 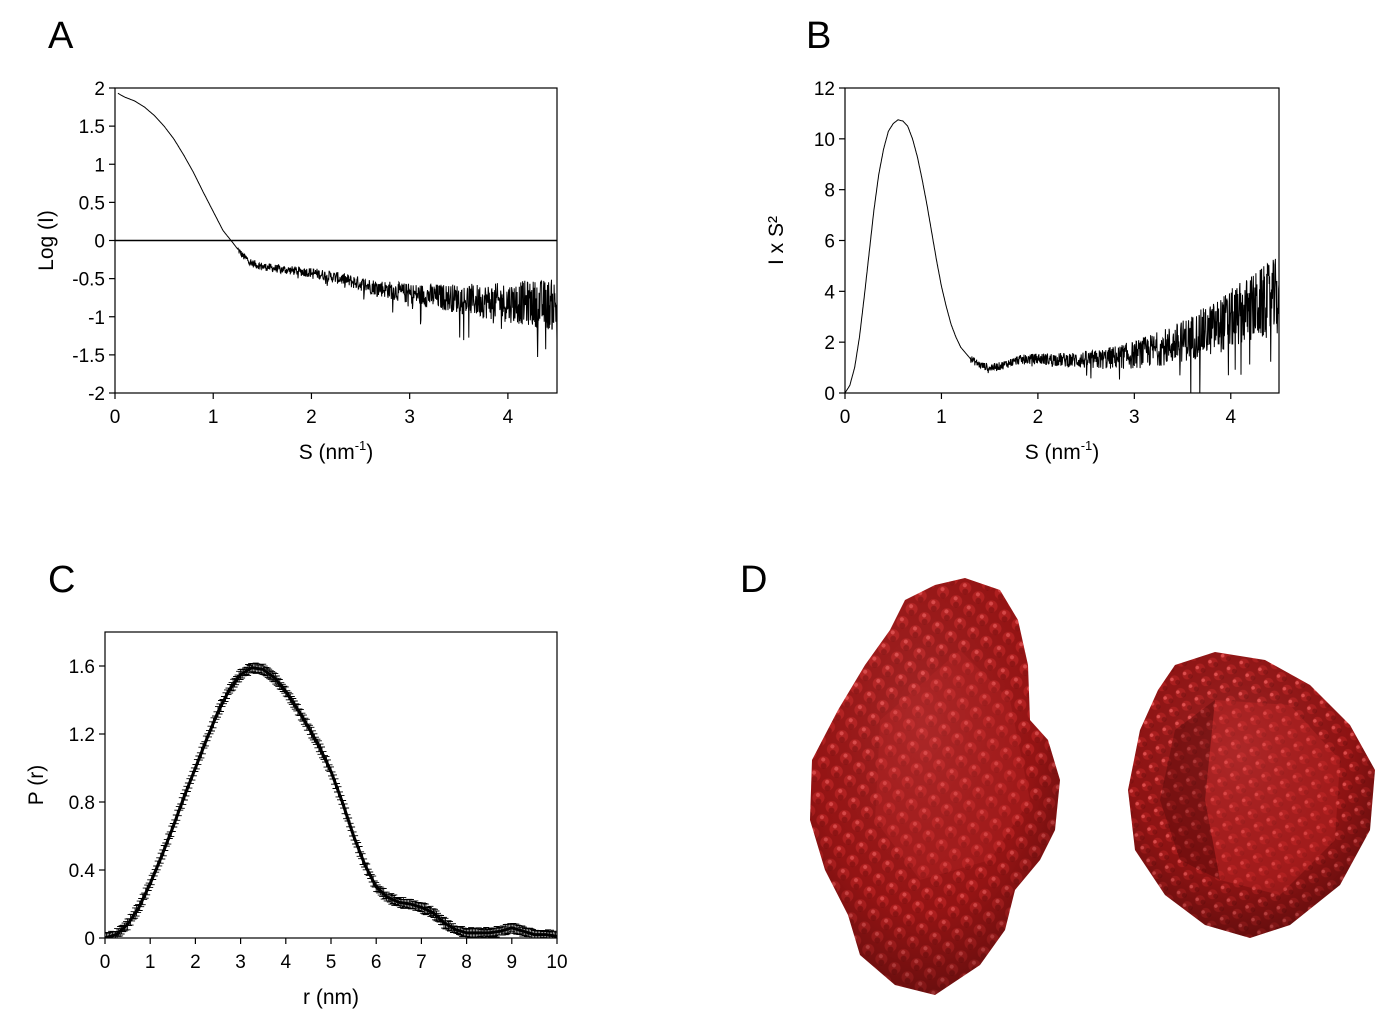 I want to click on error-bars, so click(x=331, y=800).